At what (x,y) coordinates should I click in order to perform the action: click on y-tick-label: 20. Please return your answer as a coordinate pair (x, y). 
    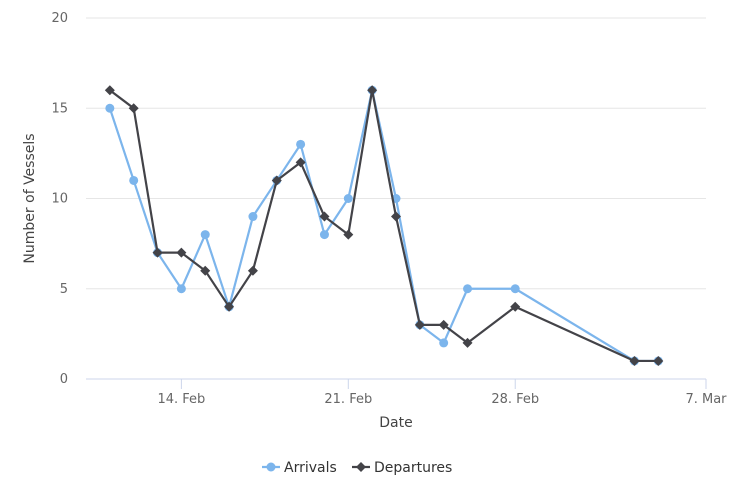
    Looking at the image, I should click on (59, 18).